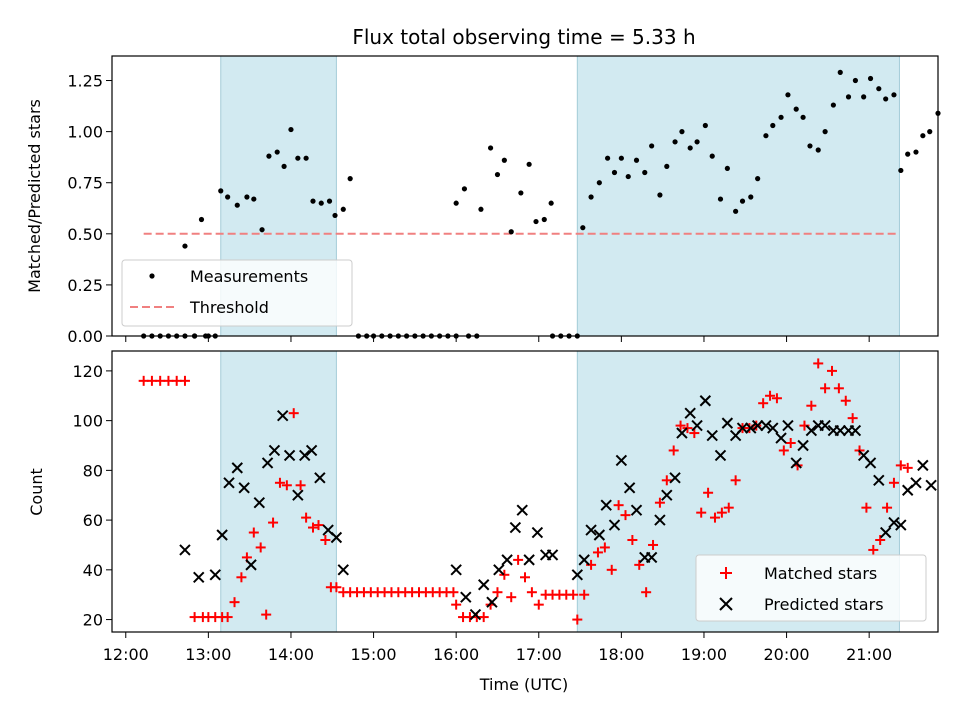 The width and height of the screenshot is (960, 720). I want to click on legend-threshold-label: Threshold, so click(229, 307).